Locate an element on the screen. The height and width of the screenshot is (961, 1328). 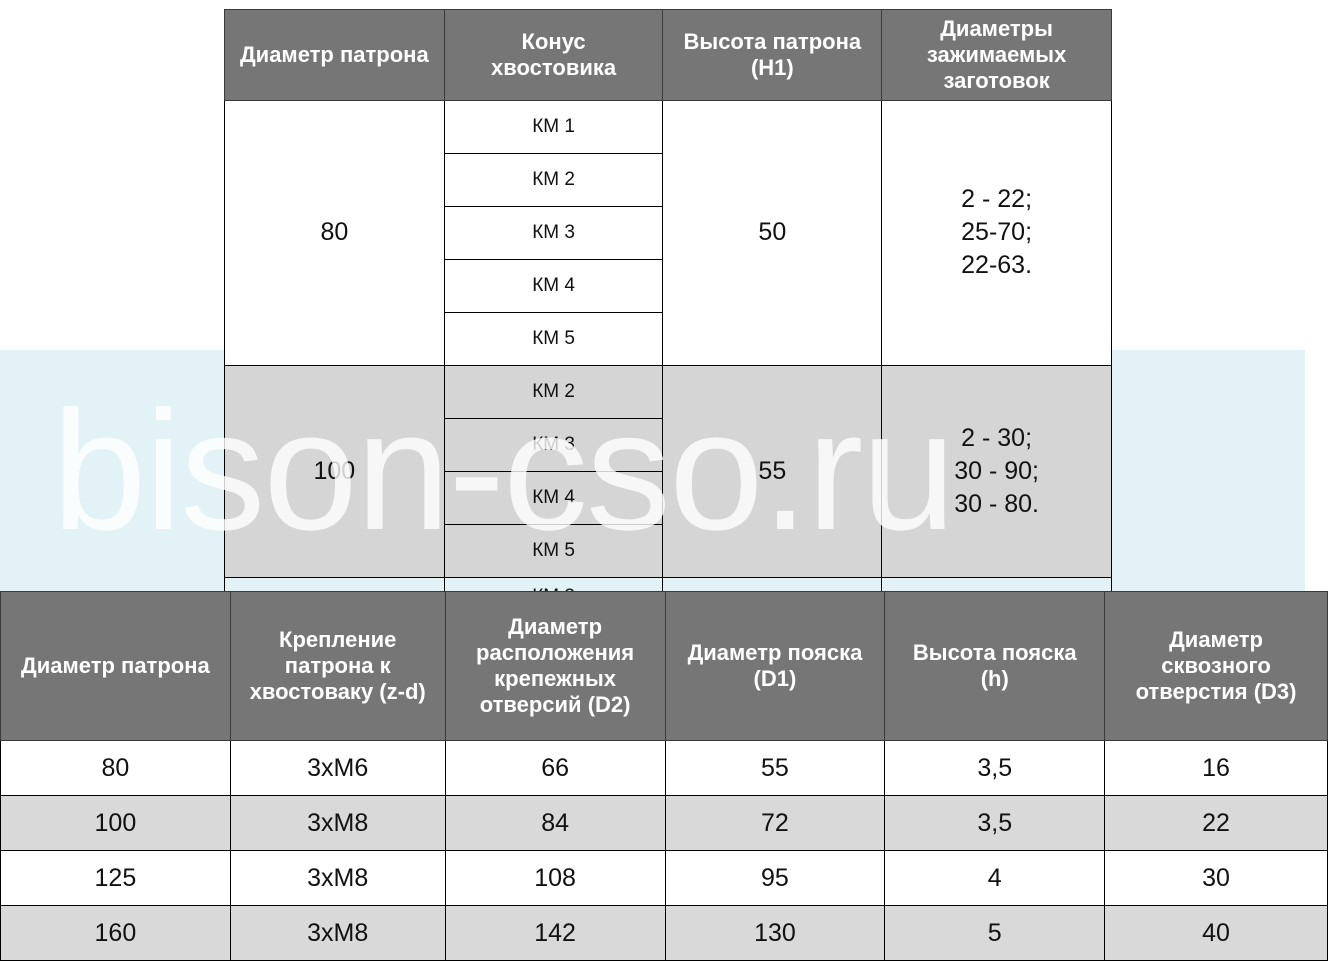
cell-height: 55 is located at coordinates (772, 471).